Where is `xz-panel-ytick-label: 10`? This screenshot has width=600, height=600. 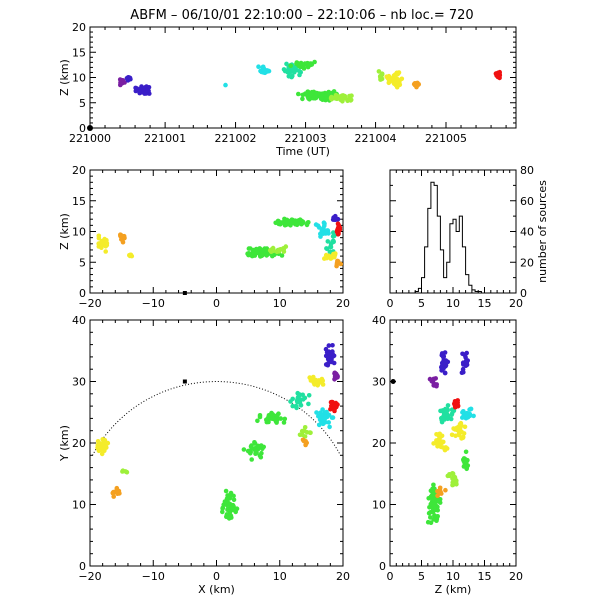
xz-panel-ytick-label: 10 is located at coordinates (79, 232).